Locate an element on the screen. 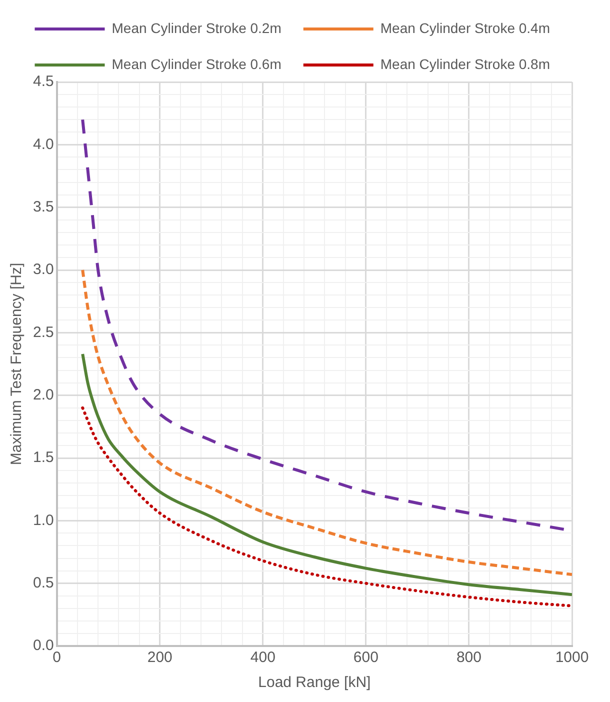 The image size is (610, 702). y-tick-label: 2.0 is located at coordinates (43, 395).